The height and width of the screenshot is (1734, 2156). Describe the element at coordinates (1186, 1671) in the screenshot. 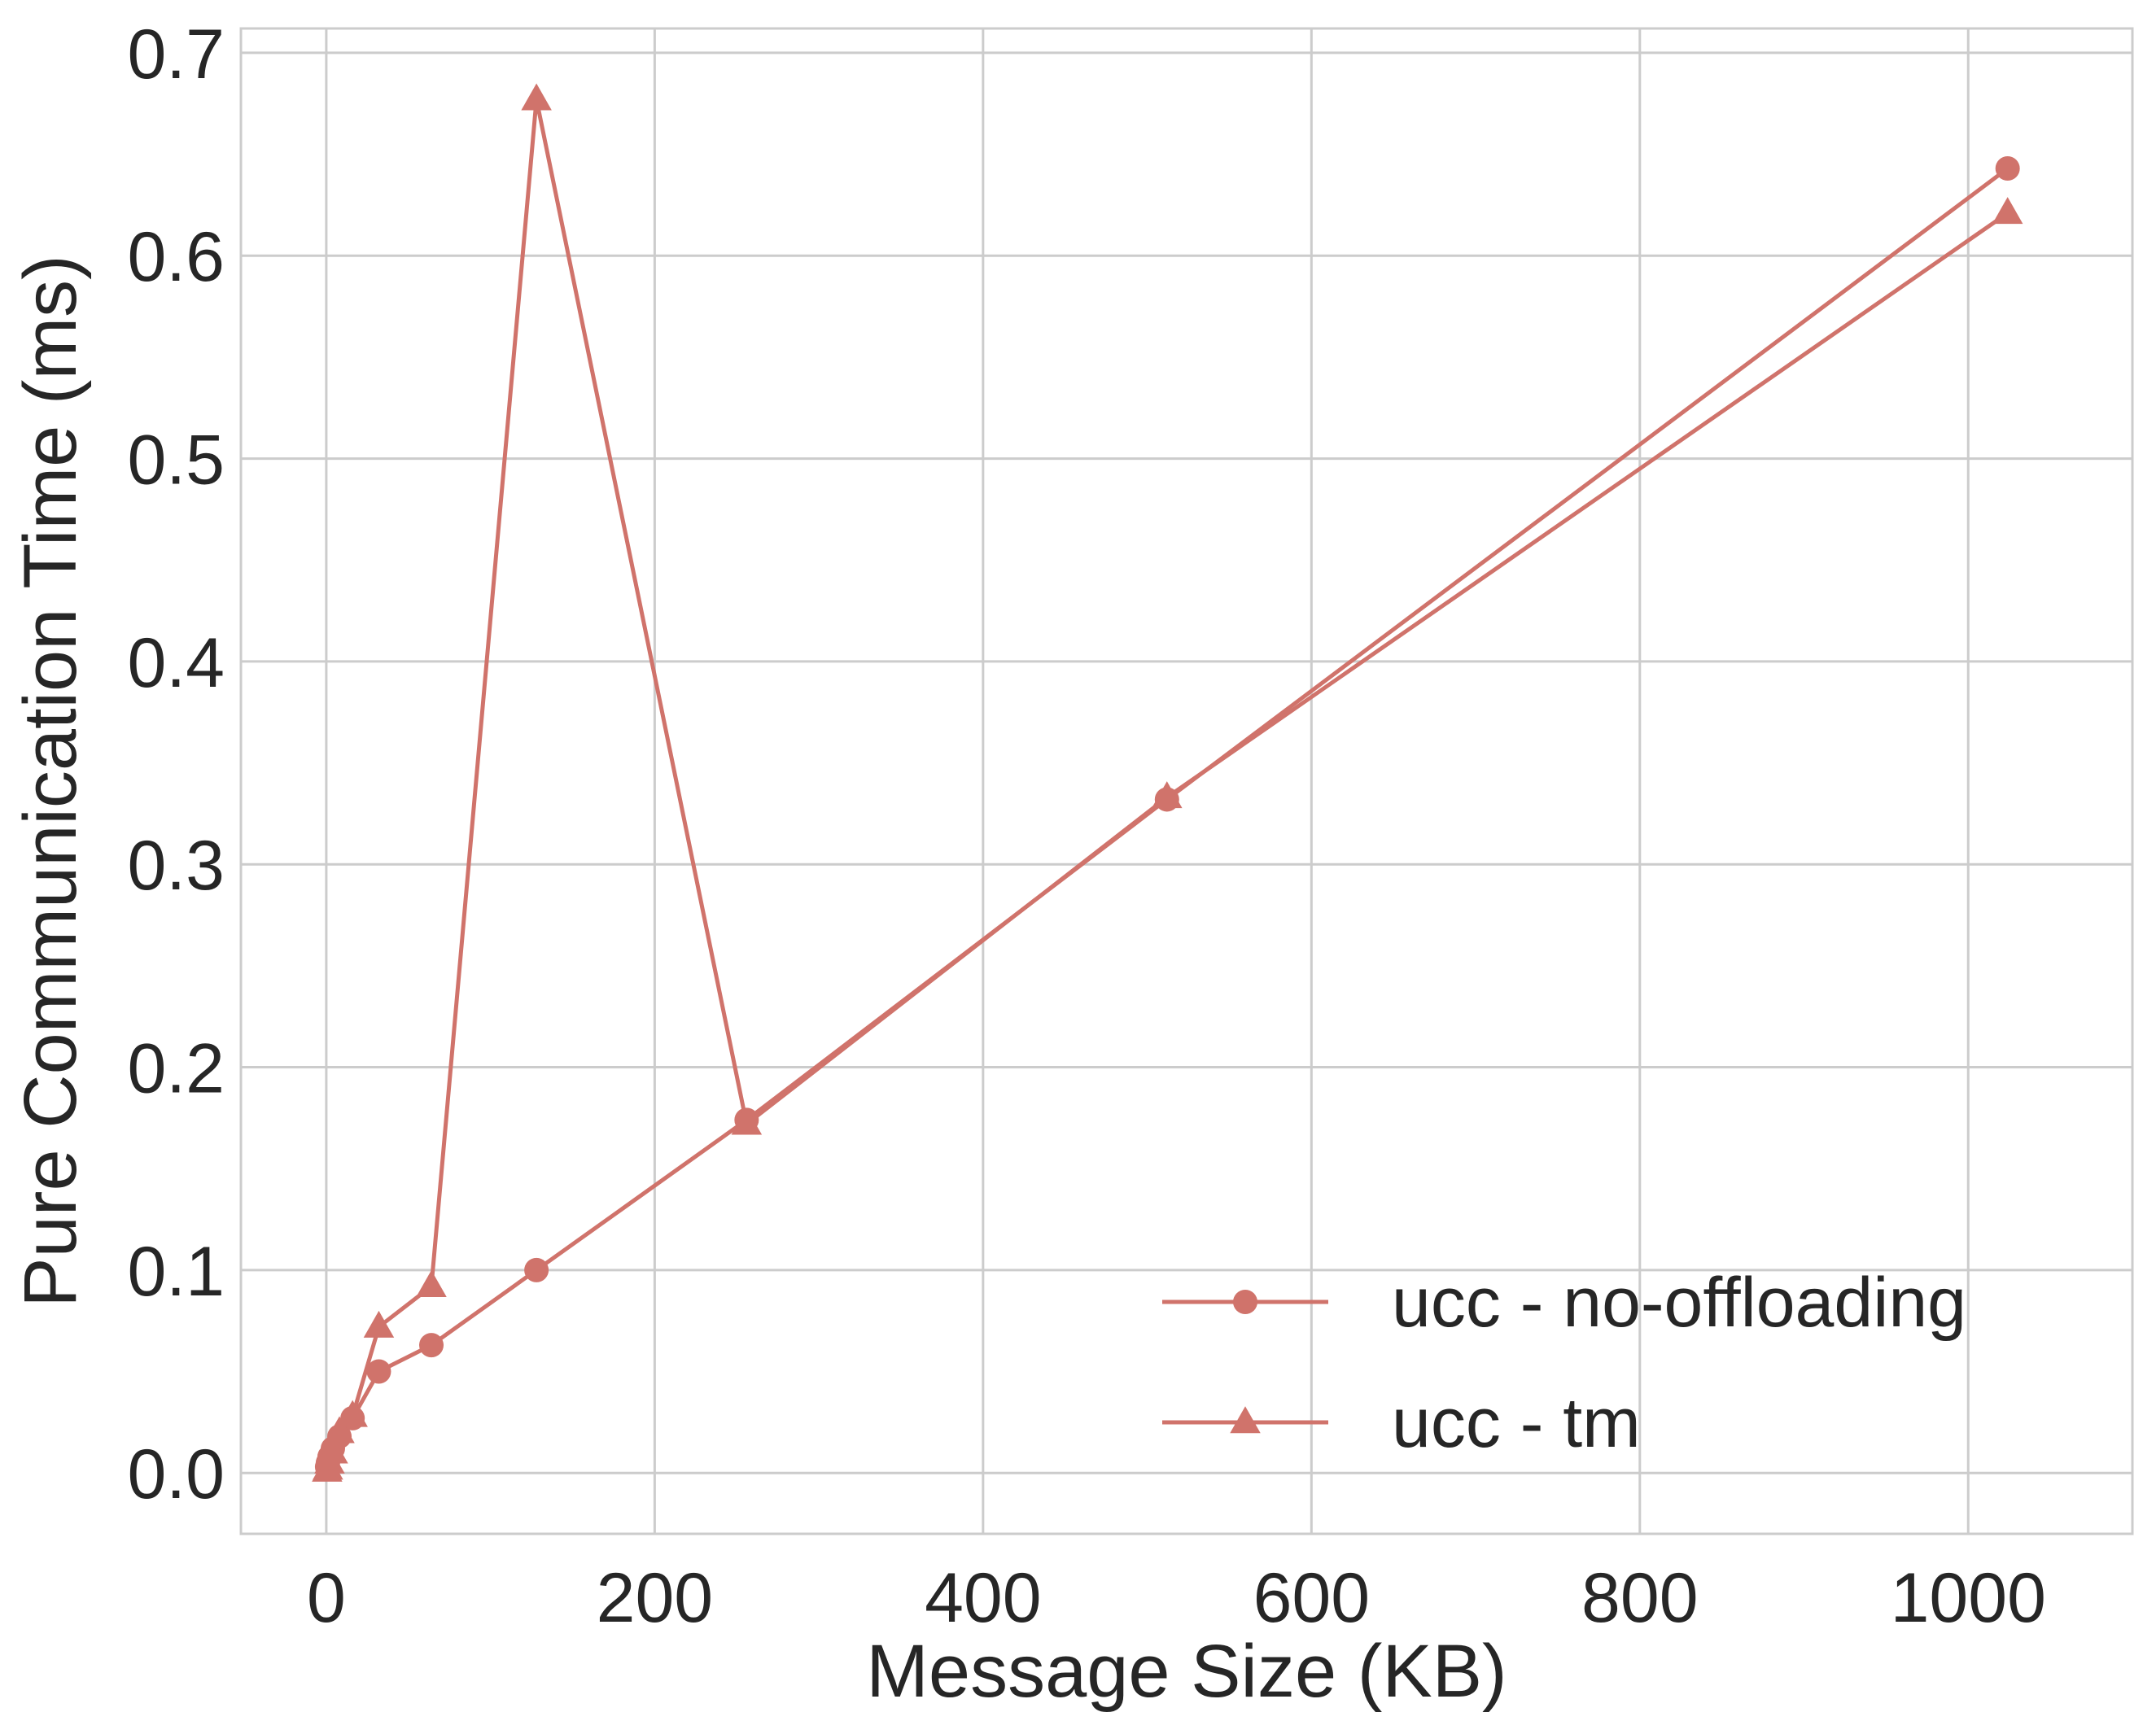

I see `x-axis-label: Message Size (KB)` at that location.